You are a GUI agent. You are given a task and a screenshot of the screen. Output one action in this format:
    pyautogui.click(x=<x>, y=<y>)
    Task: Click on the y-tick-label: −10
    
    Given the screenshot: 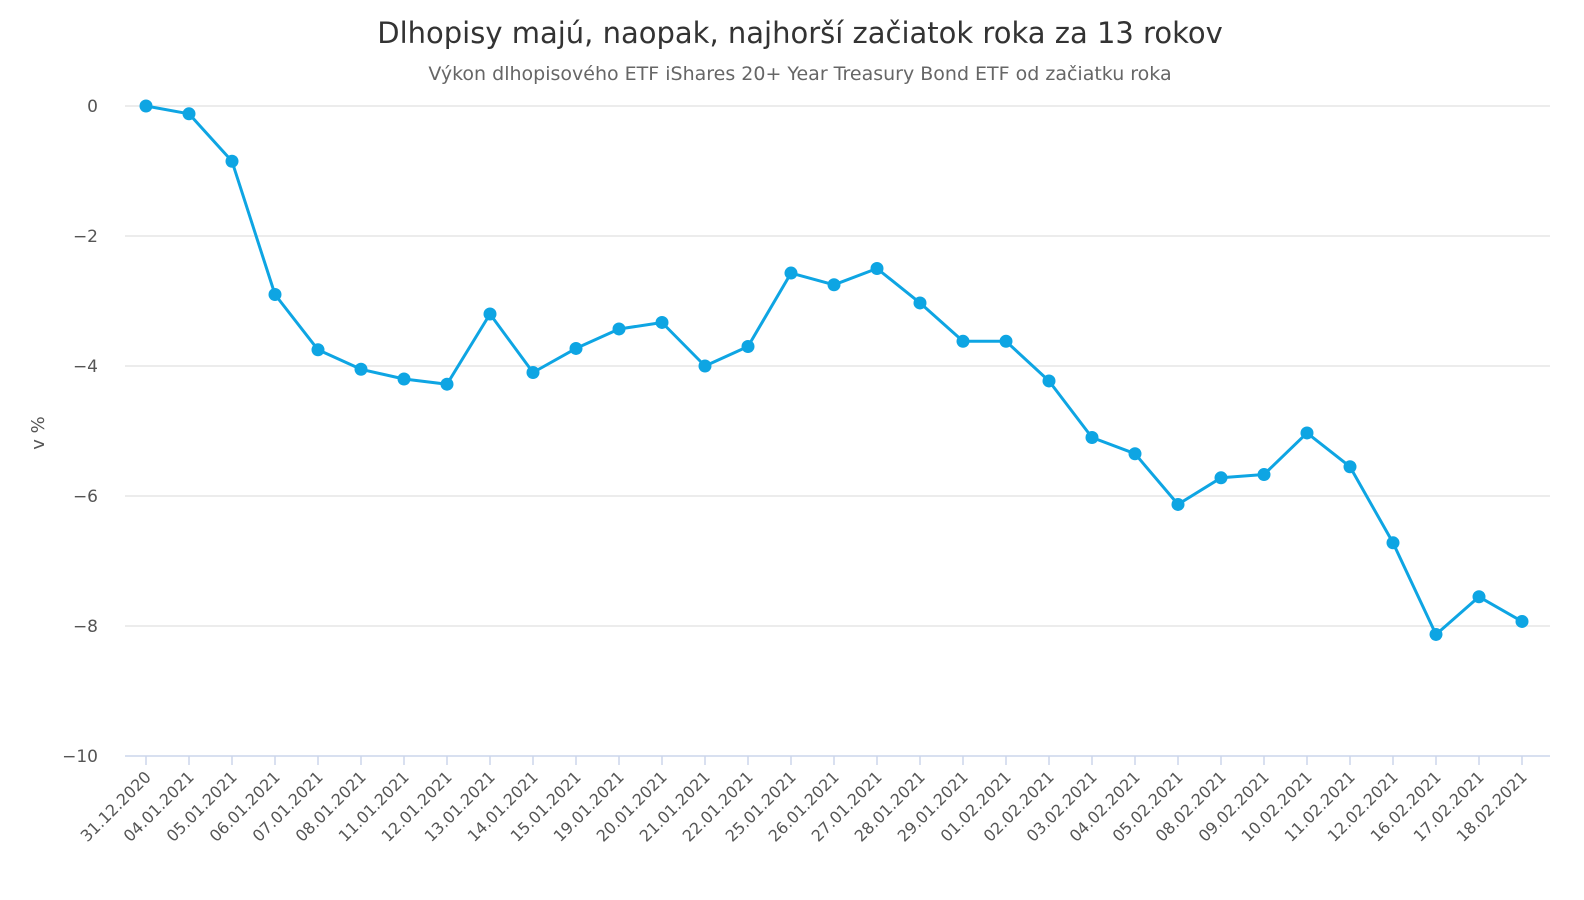 What is the action you would take?
    pyautogui.click(x=80, y=757)
    